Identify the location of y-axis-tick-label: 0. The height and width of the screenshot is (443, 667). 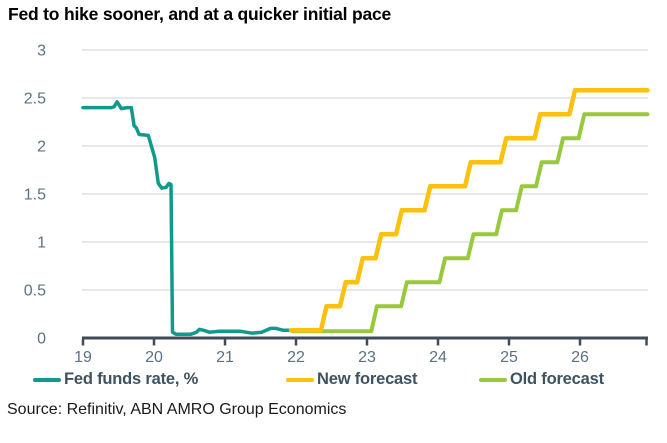
(41, 339).